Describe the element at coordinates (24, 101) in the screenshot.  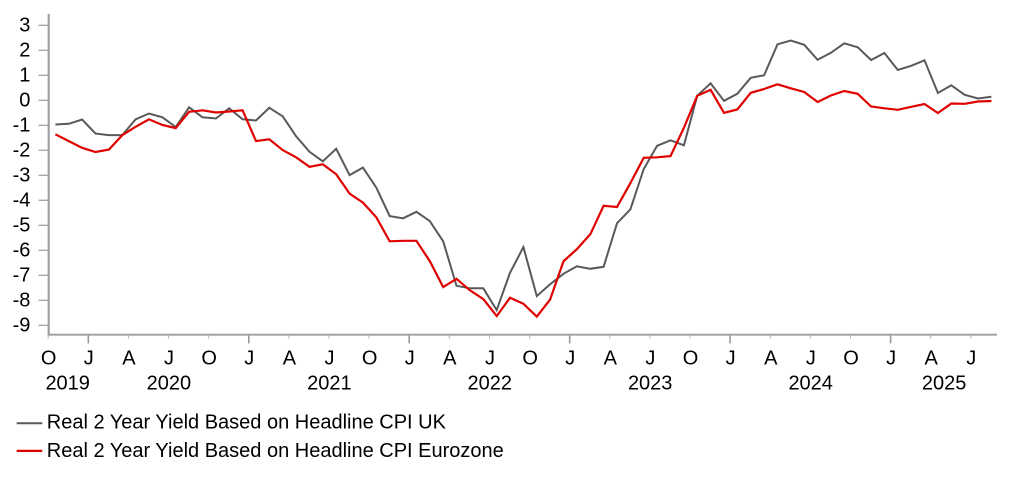
I see `svg-text: 0` at that location.